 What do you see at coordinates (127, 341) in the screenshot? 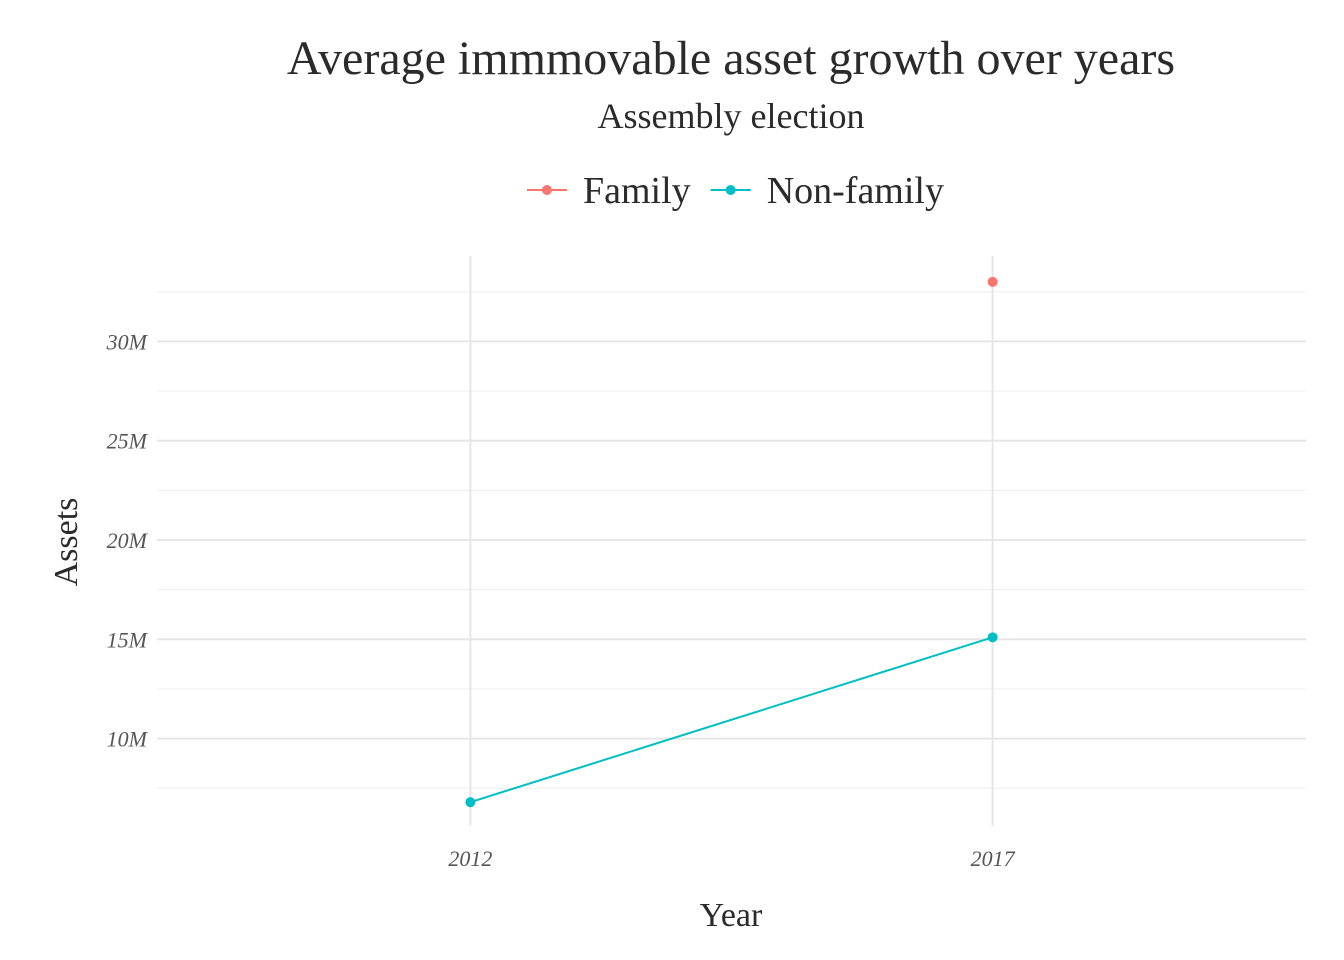
I see `y-tick-label: 30M` at bounding box center [127, 341].